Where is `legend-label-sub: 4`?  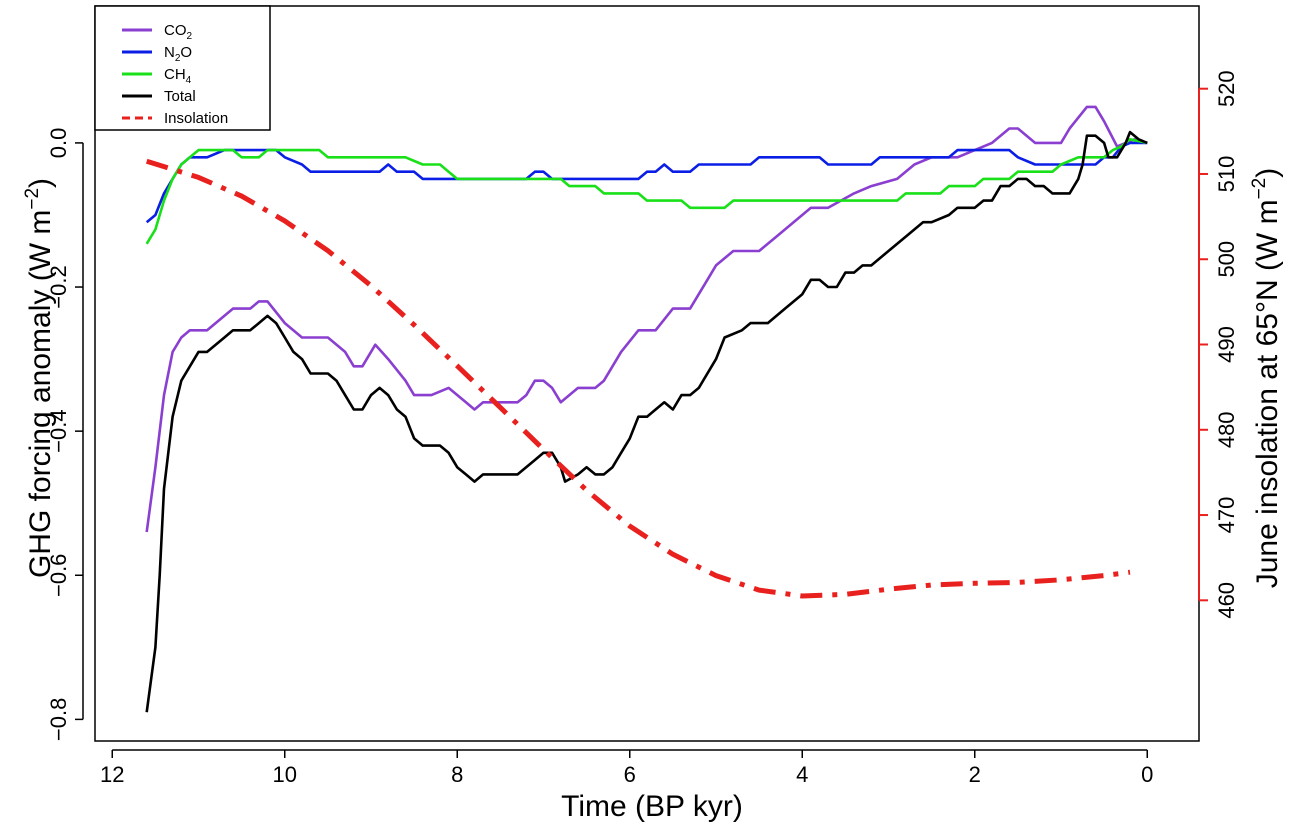 legend-label-sub: 4 is located at coordinates (189, 80).